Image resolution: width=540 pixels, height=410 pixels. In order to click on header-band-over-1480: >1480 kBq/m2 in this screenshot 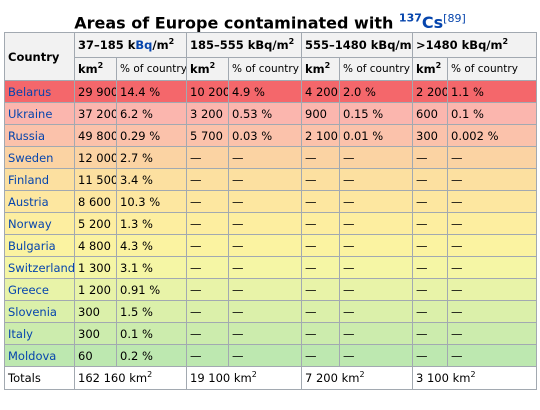, I will do `click(475, 45)`.